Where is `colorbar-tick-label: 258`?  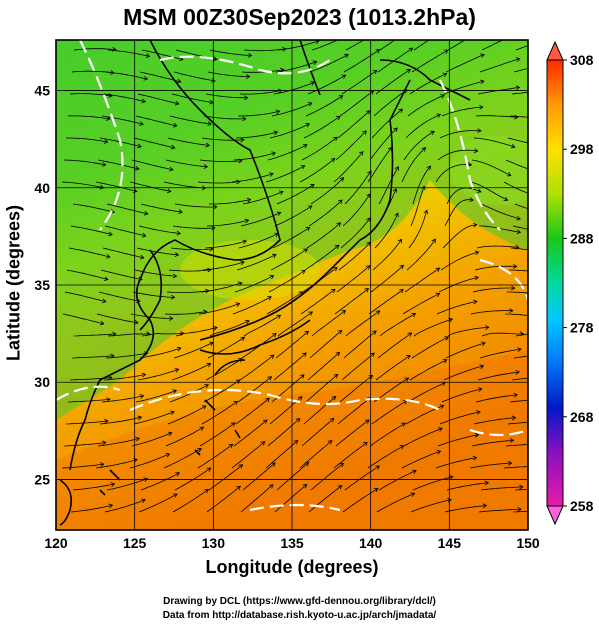 colorbar-tick-label: 258 is located at coordinates (582, 506).